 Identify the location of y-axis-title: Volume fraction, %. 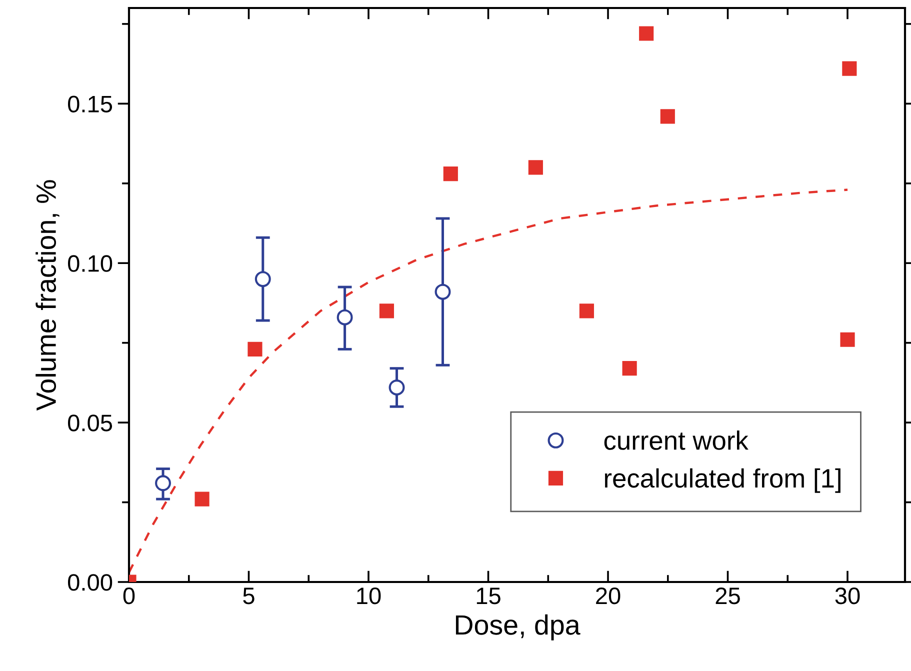
(48, 295).